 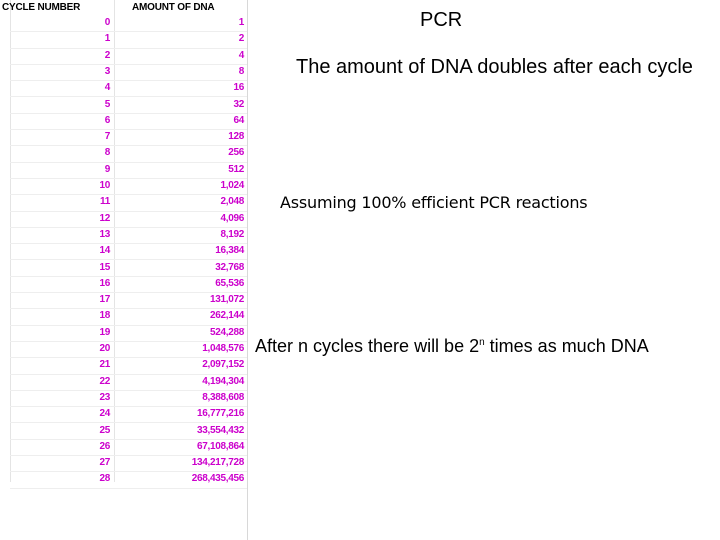 What do you see at coordinates (129, 187) in the screenshot?
I see `table-row: 10 1,024` at bounding box center [129, 187].